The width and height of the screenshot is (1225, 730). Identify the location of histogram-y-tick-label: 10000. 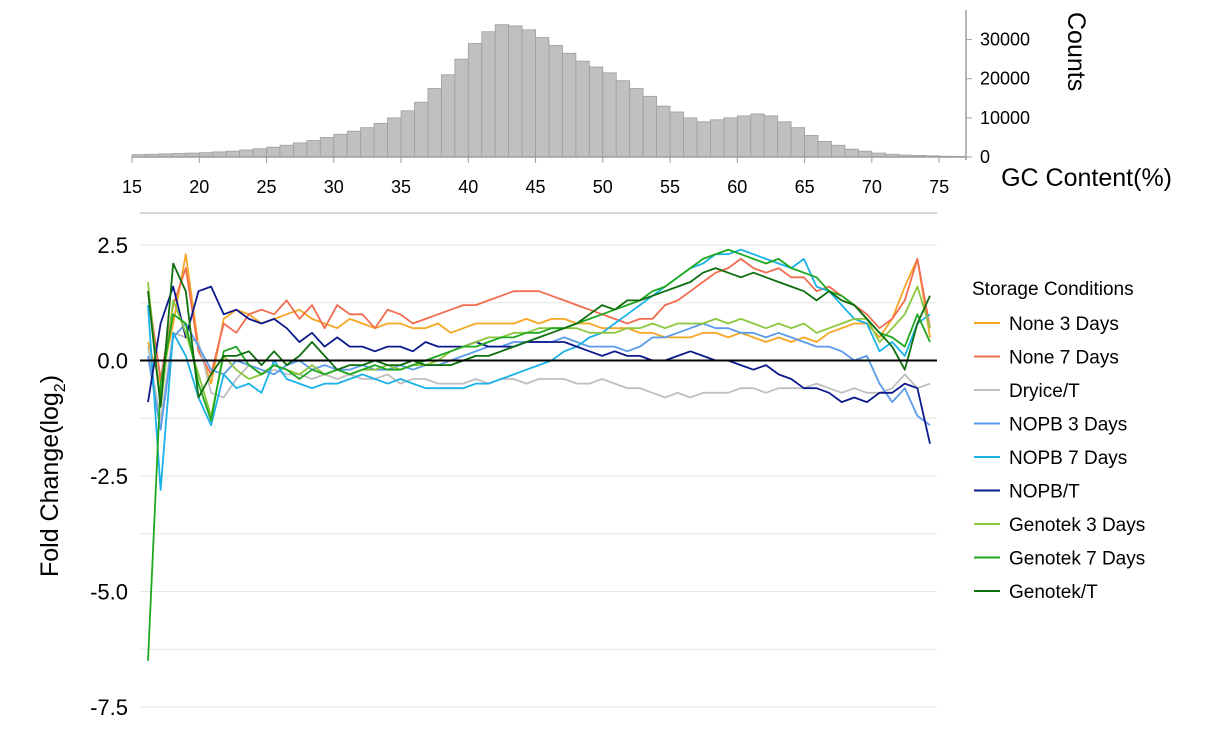
(1005, 118).